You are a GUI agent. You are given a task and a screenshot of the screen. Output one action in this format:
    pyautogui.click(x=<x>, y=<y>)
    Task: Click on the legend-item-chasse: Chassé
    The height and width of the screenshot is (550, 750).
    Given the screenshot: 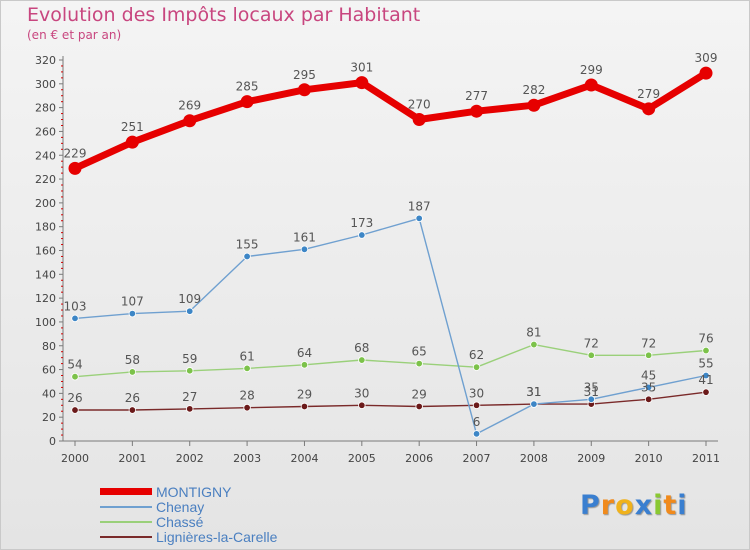 What is the action you would take?
    pyautogui.click(x=250, y=522)
    